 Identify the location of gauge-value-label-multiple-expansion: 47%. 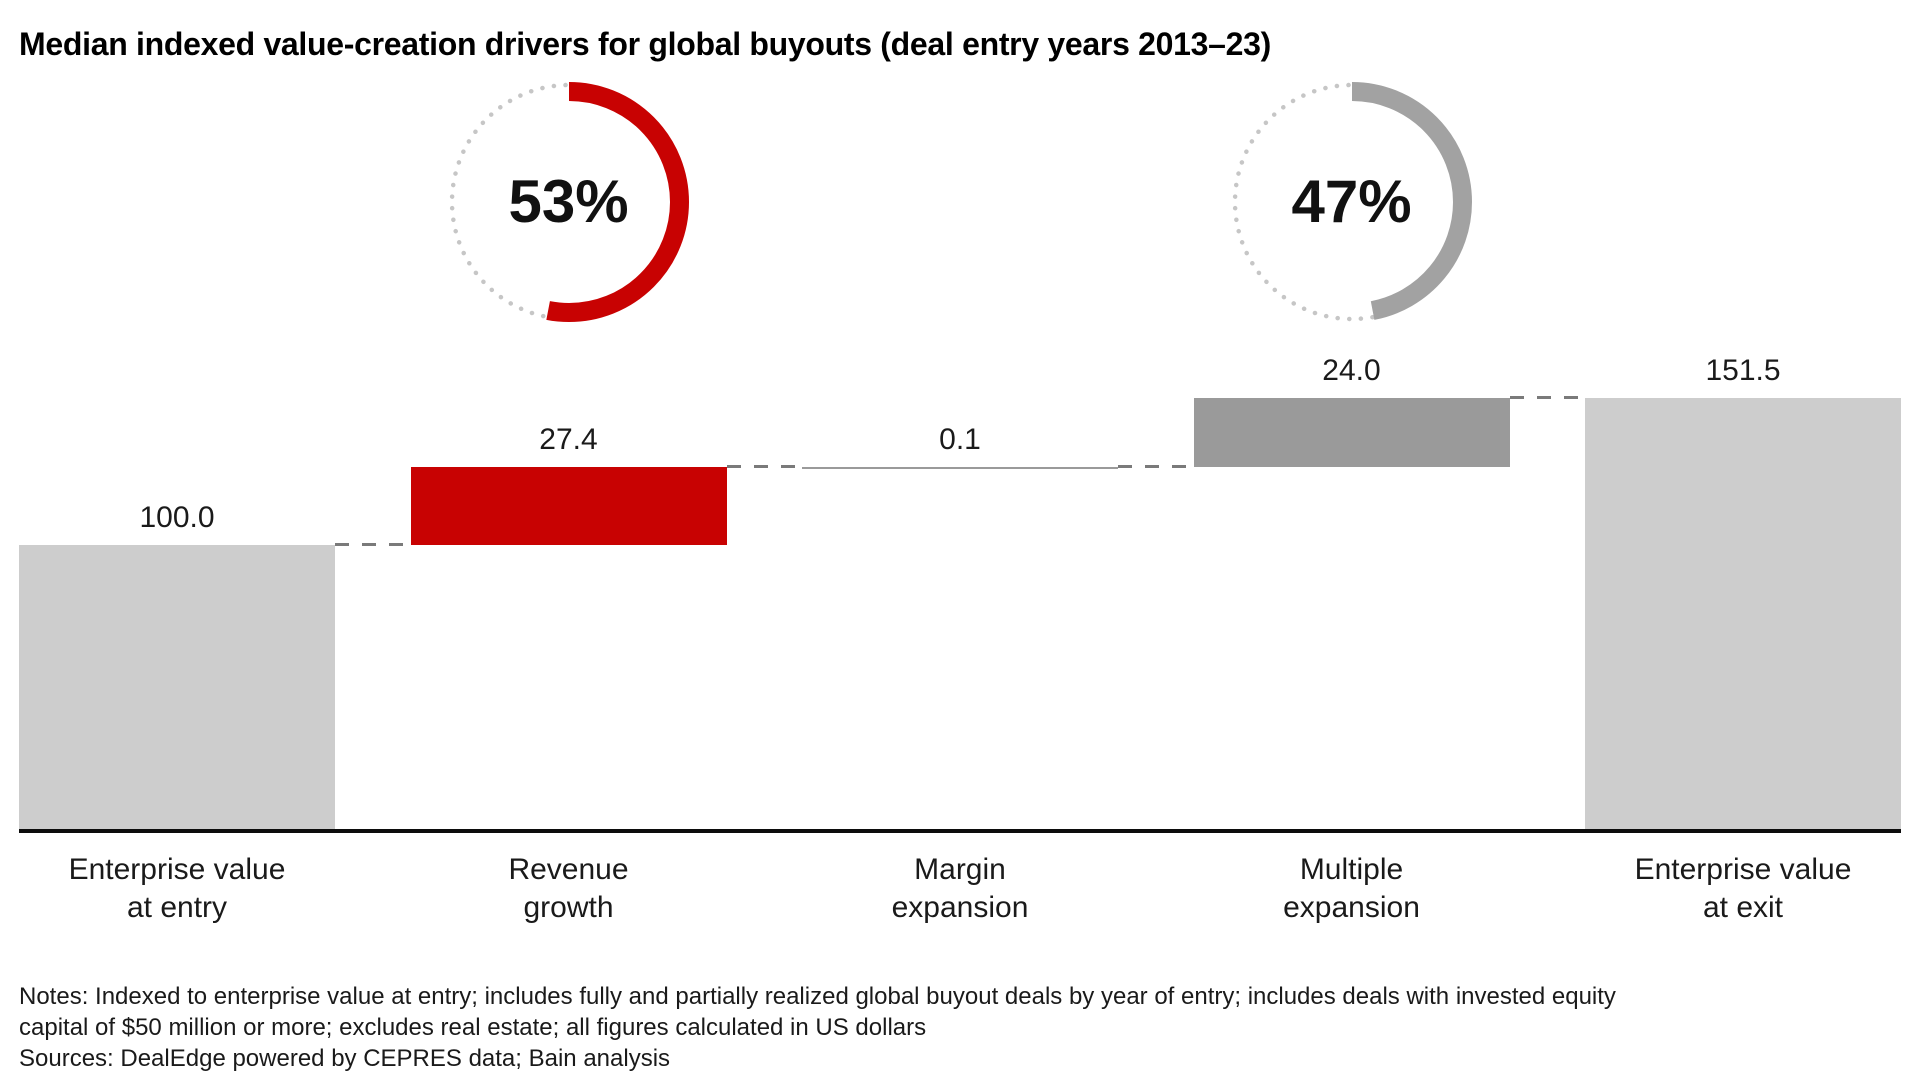
(1351, 201).